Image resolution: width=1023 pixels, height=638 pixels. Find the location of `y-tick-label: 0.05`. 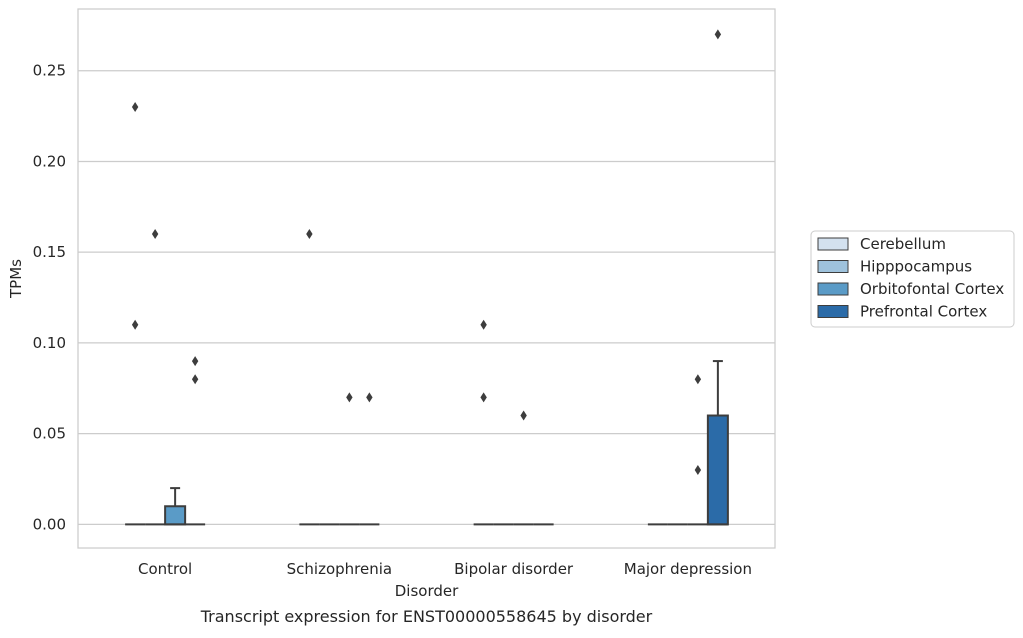

y-tick-label: 0.05 is located at coordinates (49, 434).